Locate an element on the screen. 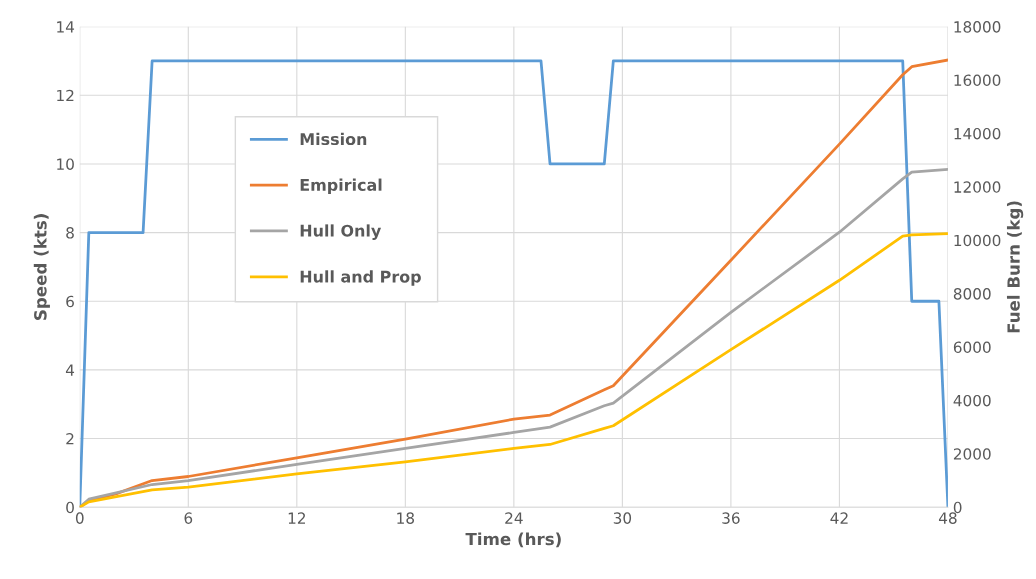 The image size is (1036, 579). legend-label: Mission is located at coordinates (333, 139).